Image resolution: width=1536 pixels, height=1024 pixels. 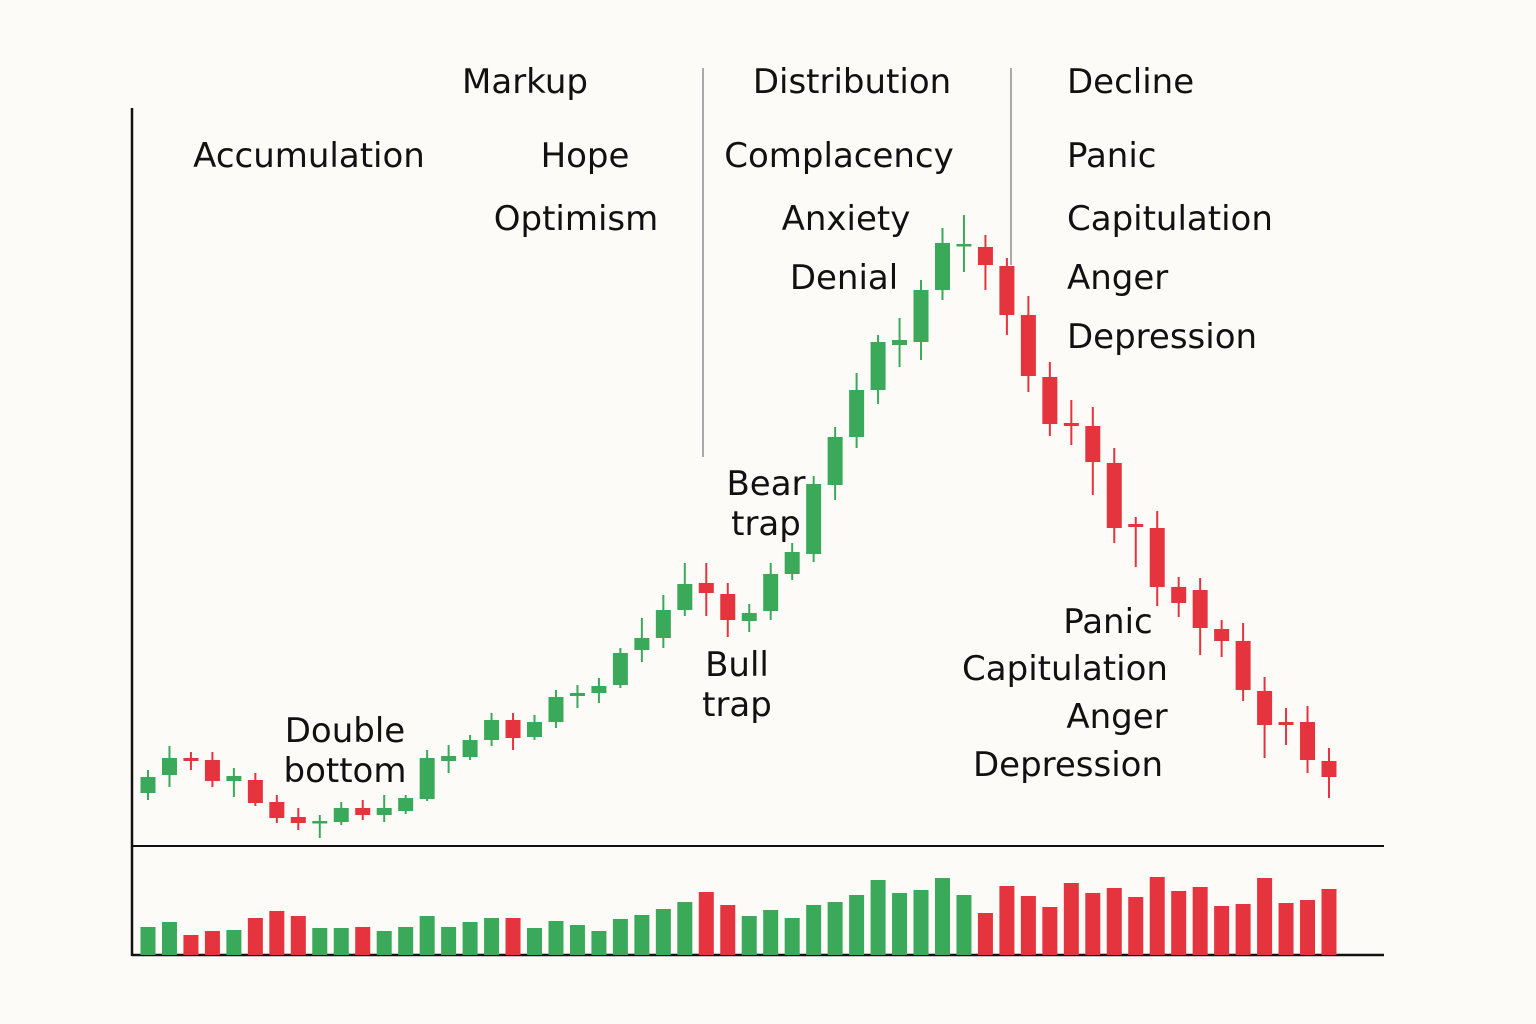 I want to click on annotation: Complacency, so click(x=839, y=156).